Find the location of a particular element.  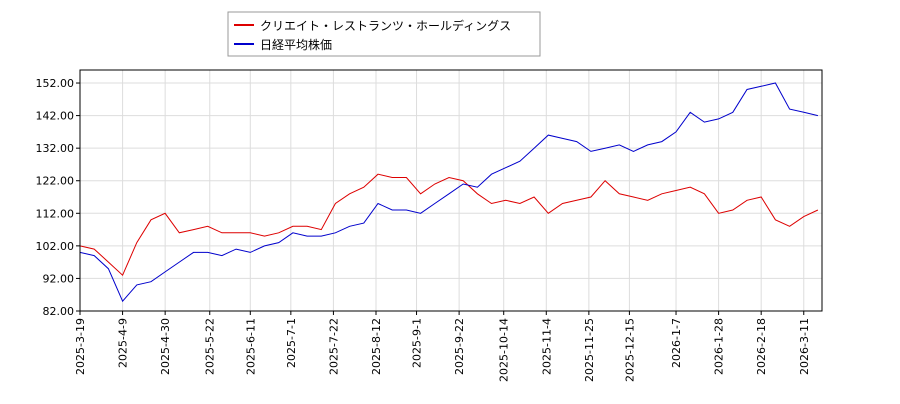

x-tick-label: 2025-6-11 is located at coordinates (250, 346).